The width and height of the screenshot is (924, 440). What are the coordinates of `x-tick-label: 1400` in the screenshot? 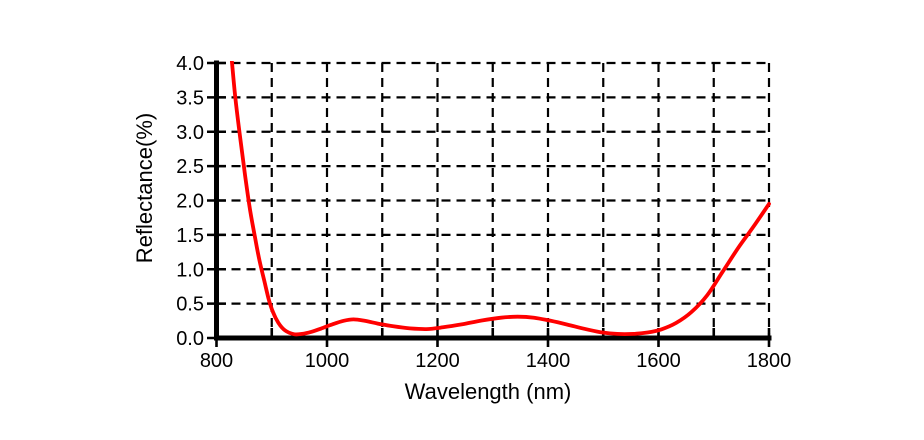 It's located at (548, 361).